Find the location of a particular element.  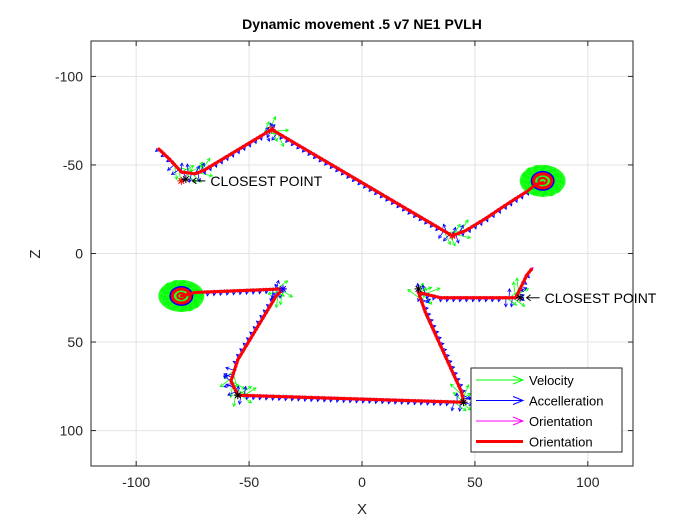

x-tick-label: 0 is located at coordinates (362, 482).